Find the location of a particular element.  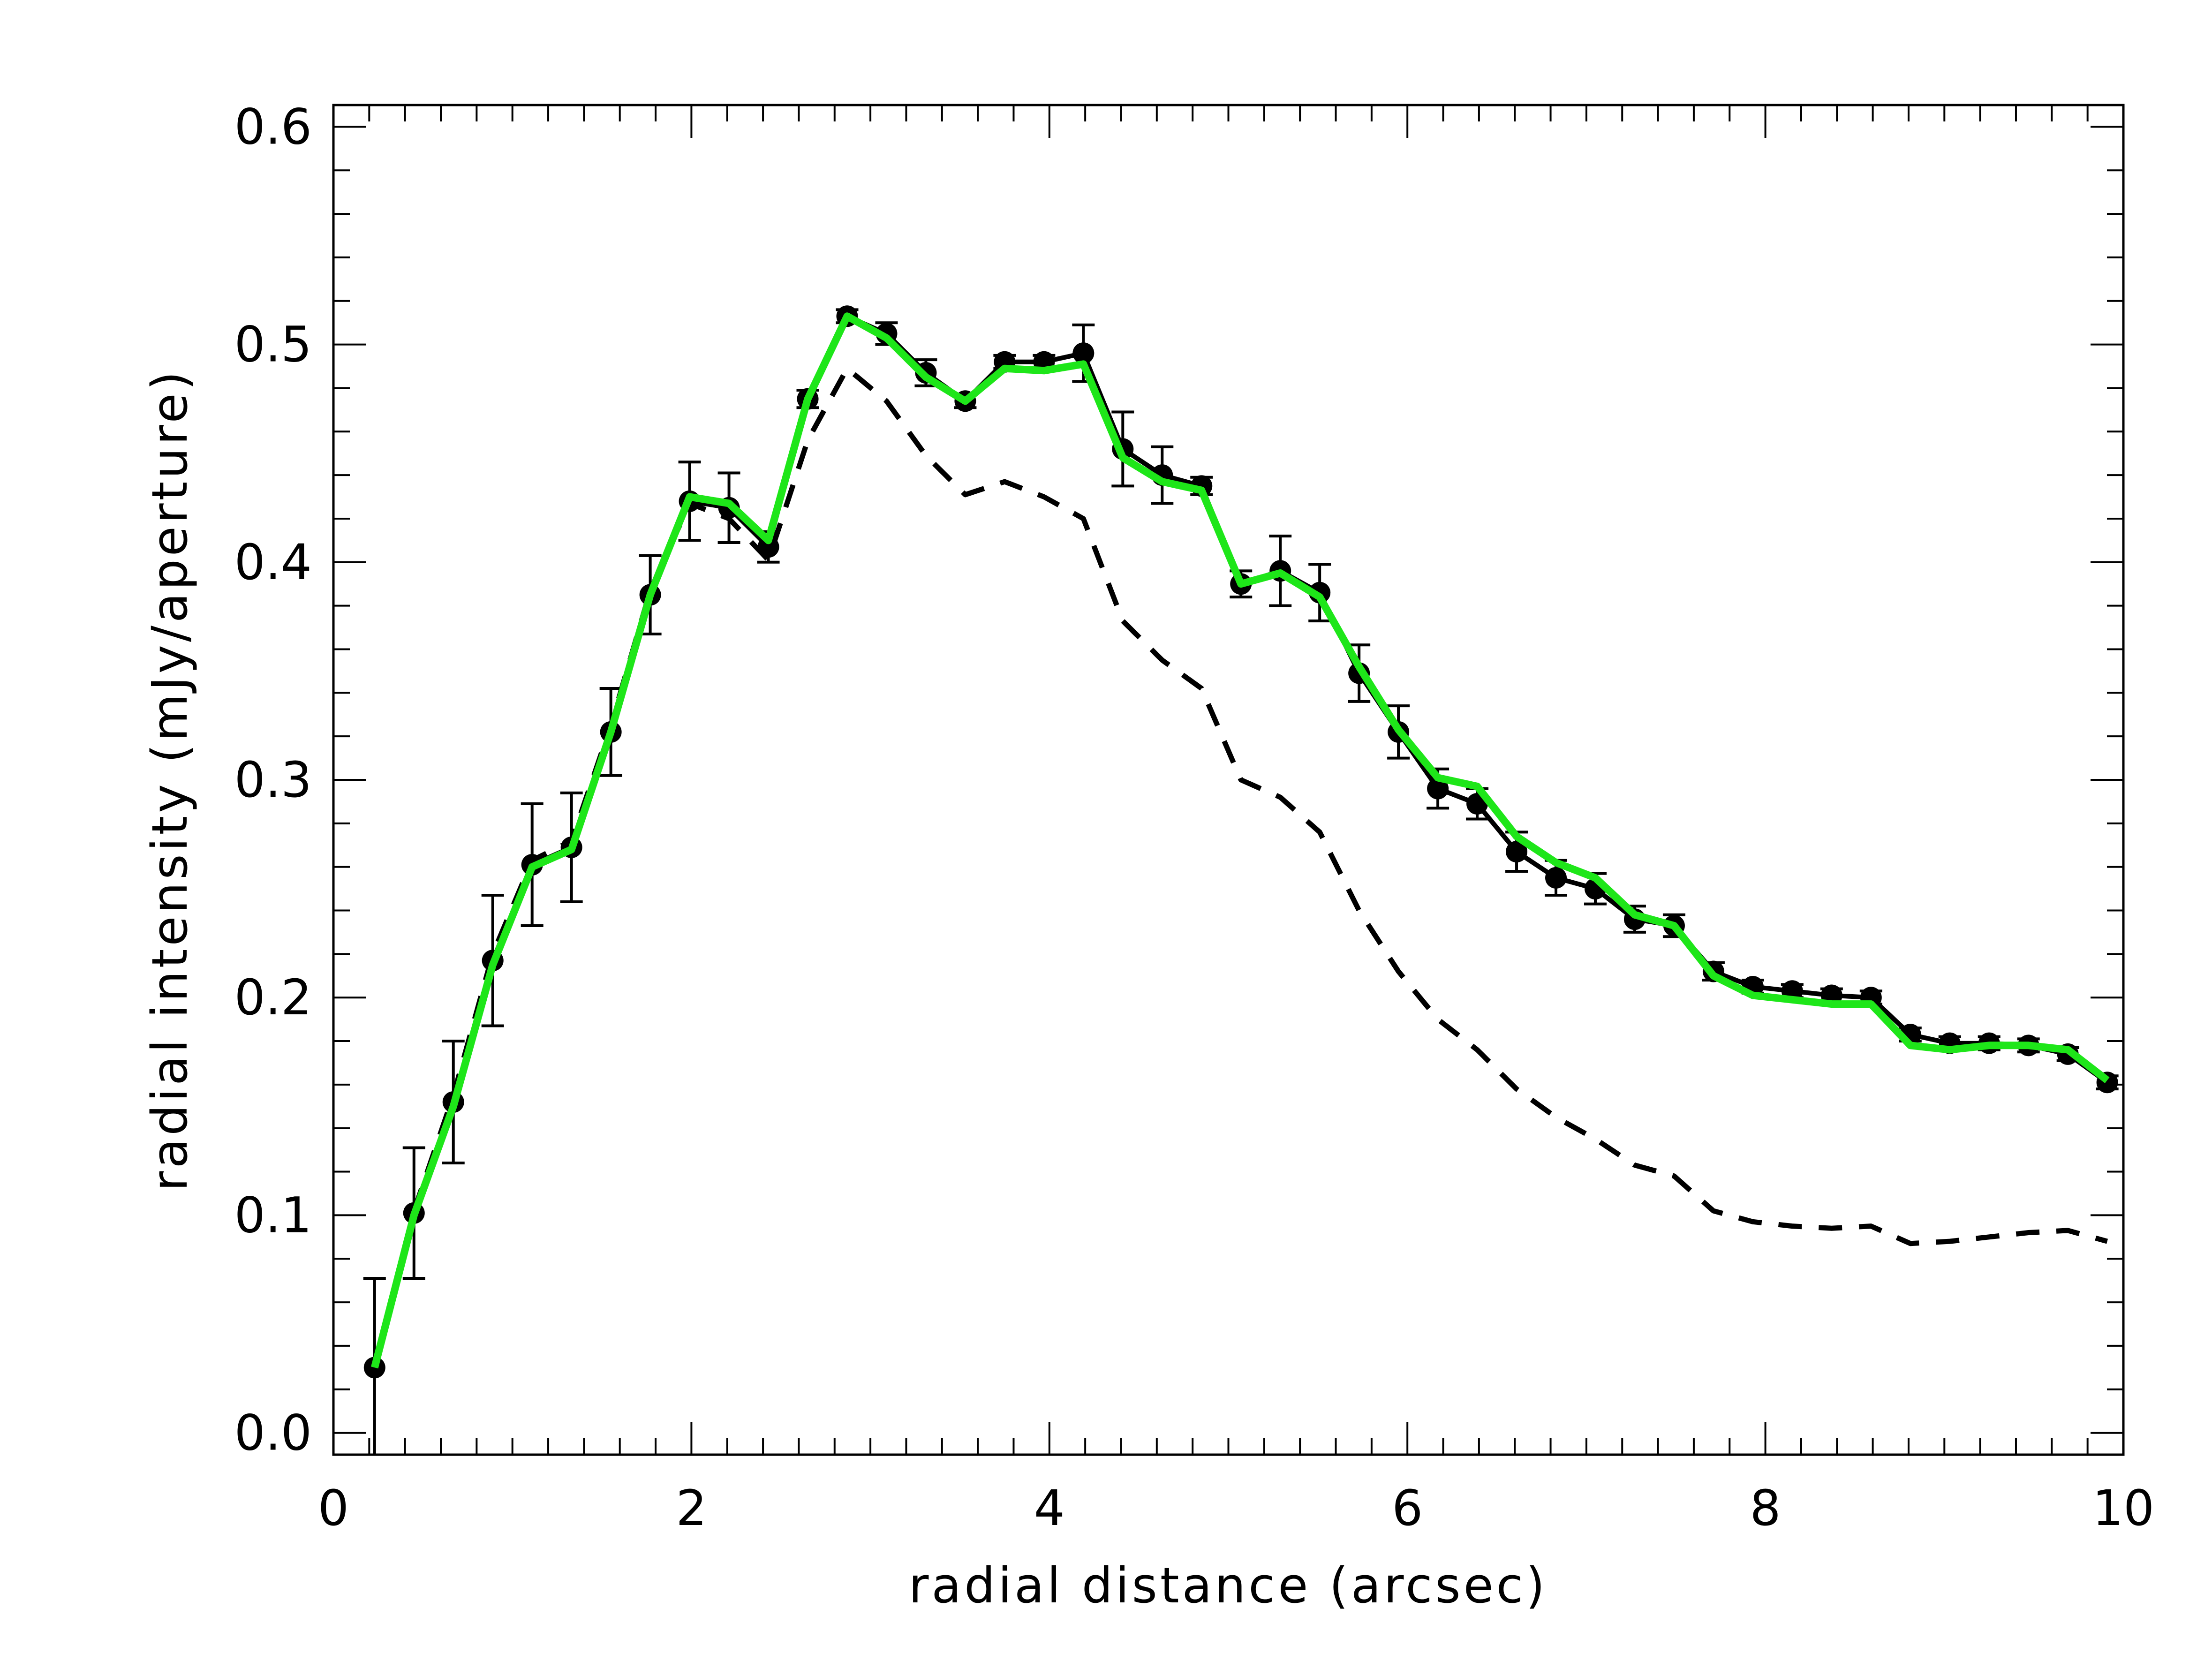

x-axis-label: radial distance (arcsec) is located at coordinates (1228, 1585).